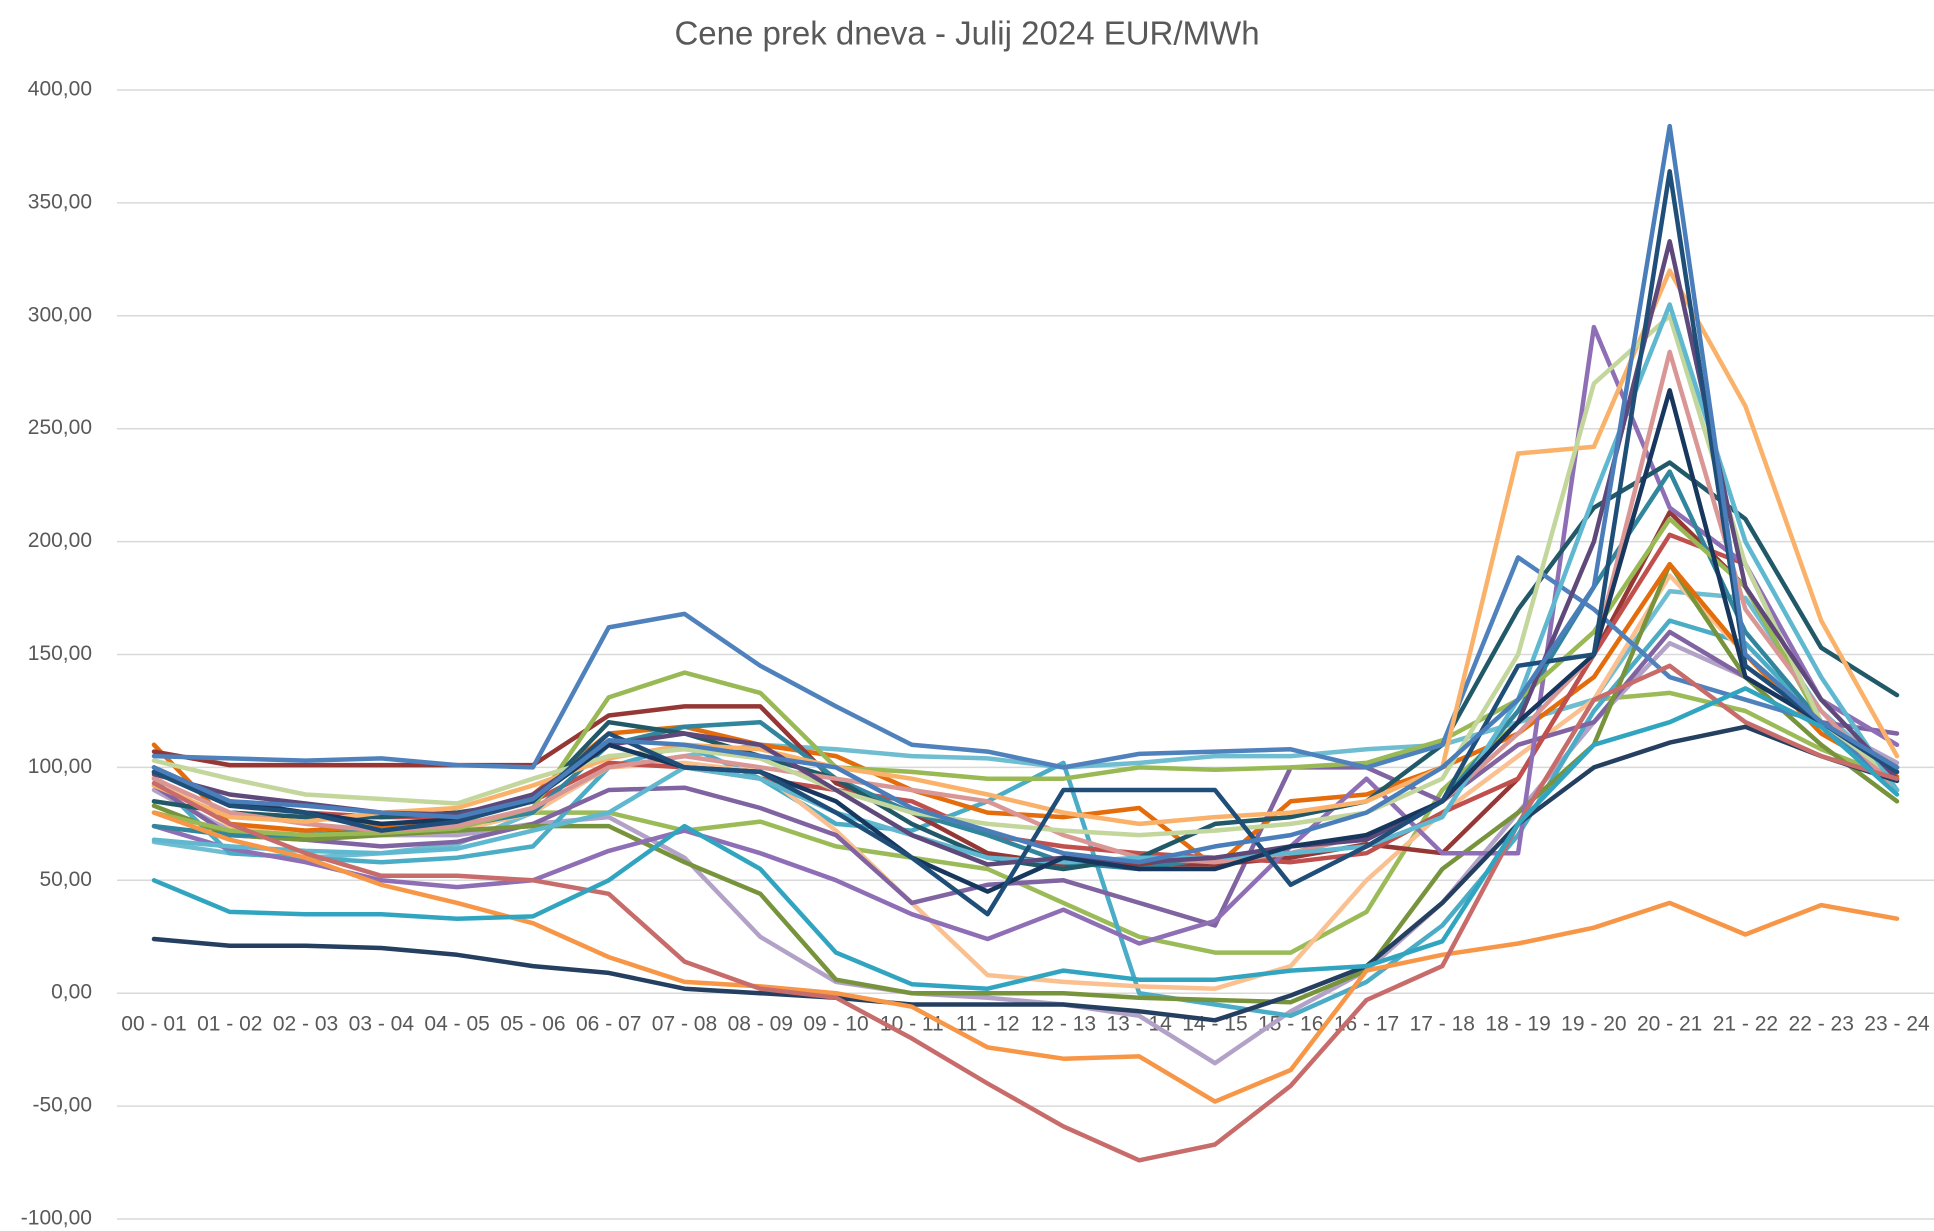  Describe the element at coordinates (60, 89) in the screenshot. I see `y-tick-label: 400,00` at that location.